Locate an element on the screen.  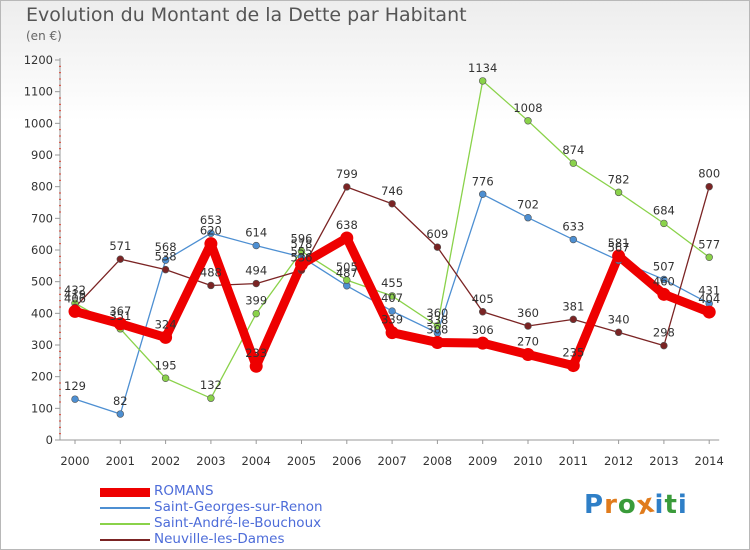
data-label: 1134 is located at coordinates (482, 68).